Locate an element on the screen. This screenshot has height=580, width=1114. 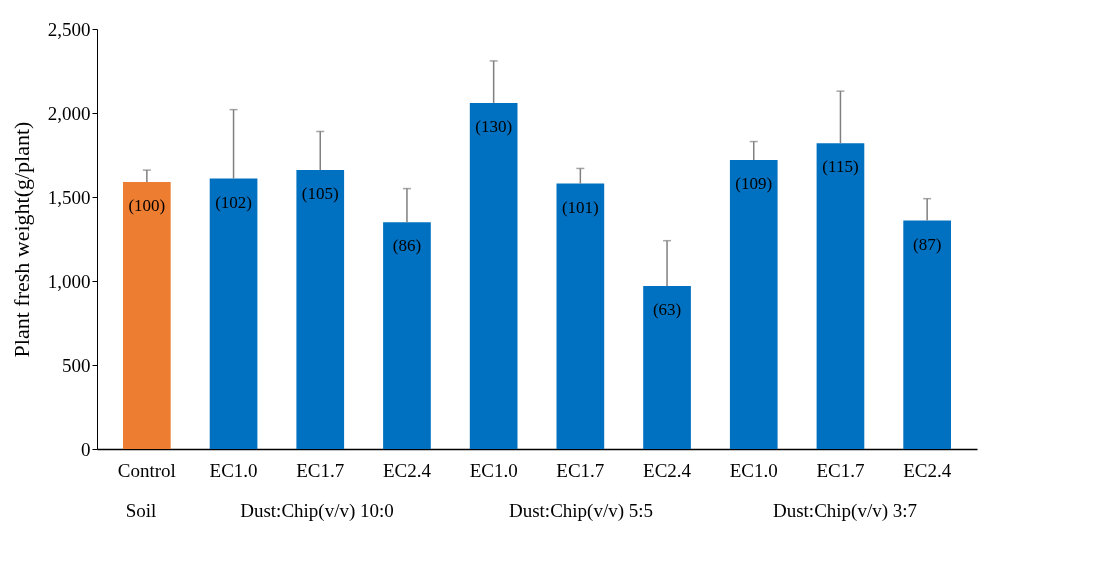
y-axis-title: Plant fresh weight(g/plant) is located at coordinates (21, 239).